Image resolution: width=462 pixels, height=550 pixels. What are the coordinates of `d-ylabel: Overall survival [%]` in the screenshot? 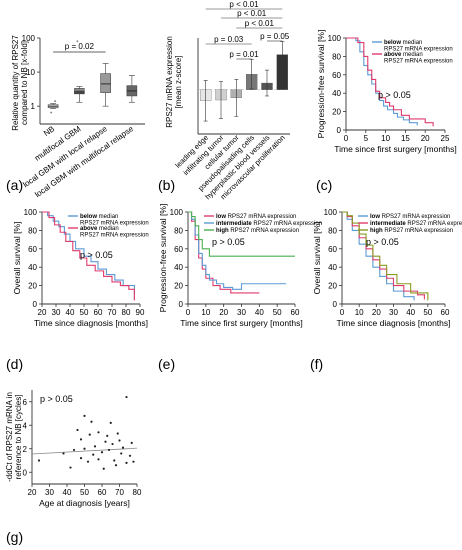 It's located at (17, 258).